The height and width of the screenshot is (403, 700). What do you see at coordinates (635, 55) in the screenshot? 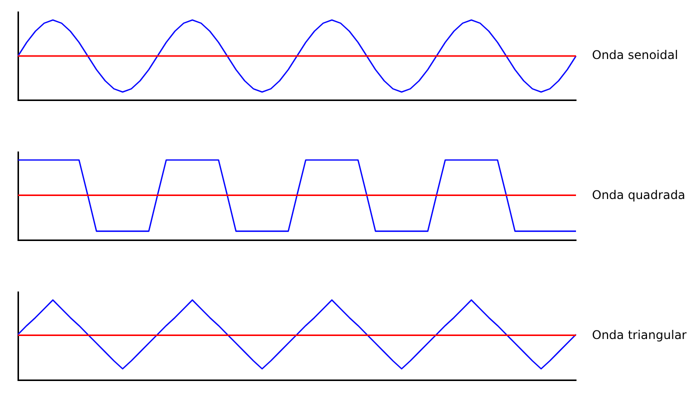
I see `series-label: Onda senoidal` at bounding box center [635, 55].